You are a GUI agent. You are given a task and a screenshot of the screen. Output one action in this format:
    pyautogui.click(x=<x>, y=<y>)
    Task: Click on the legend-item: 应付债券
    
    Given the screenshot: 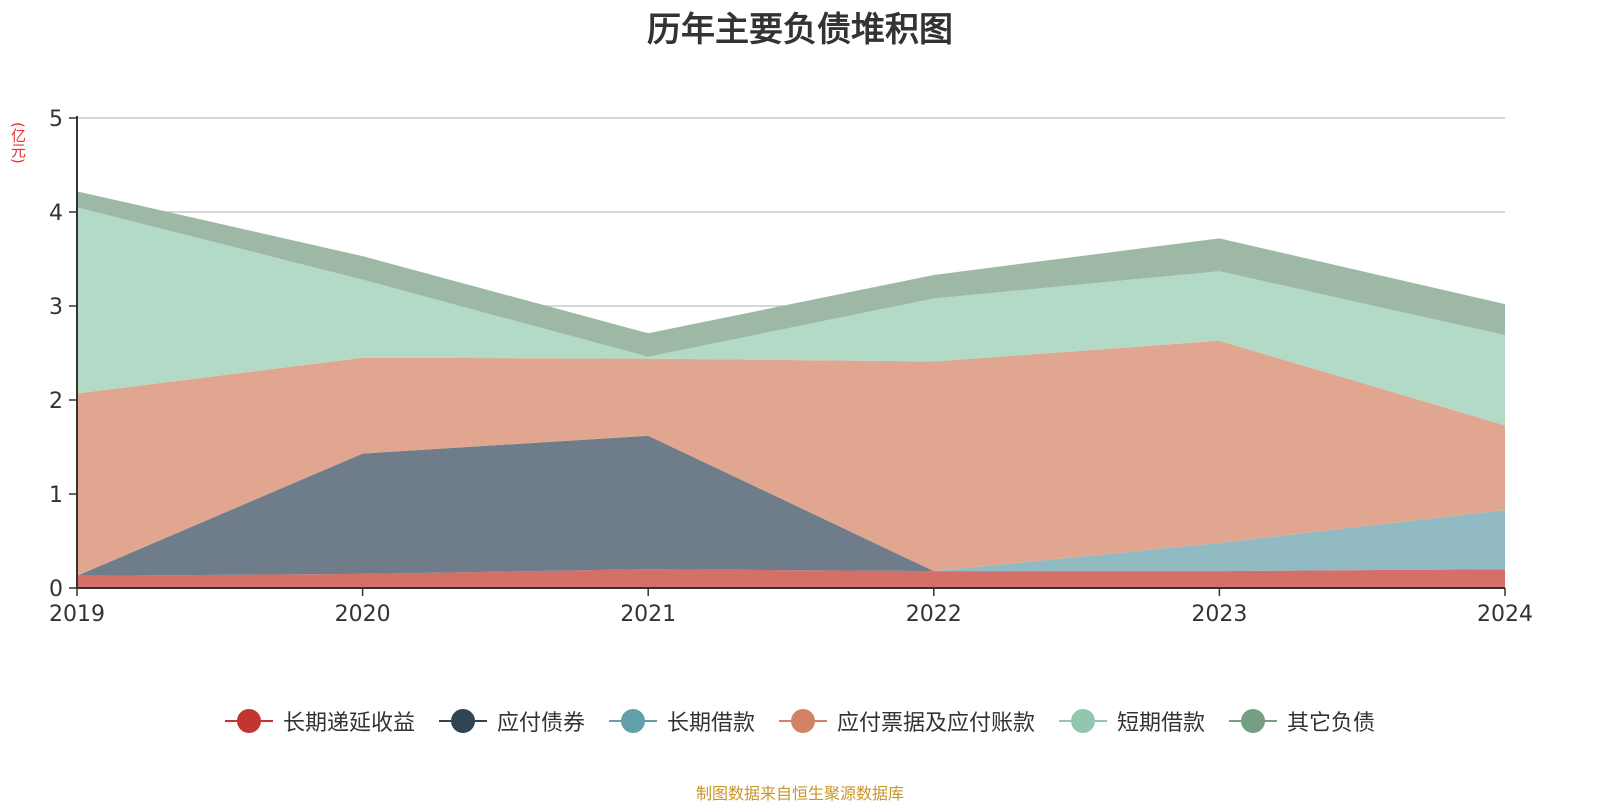 What is the action you would take?
    pyautogui.click(x=511, y=721)
    